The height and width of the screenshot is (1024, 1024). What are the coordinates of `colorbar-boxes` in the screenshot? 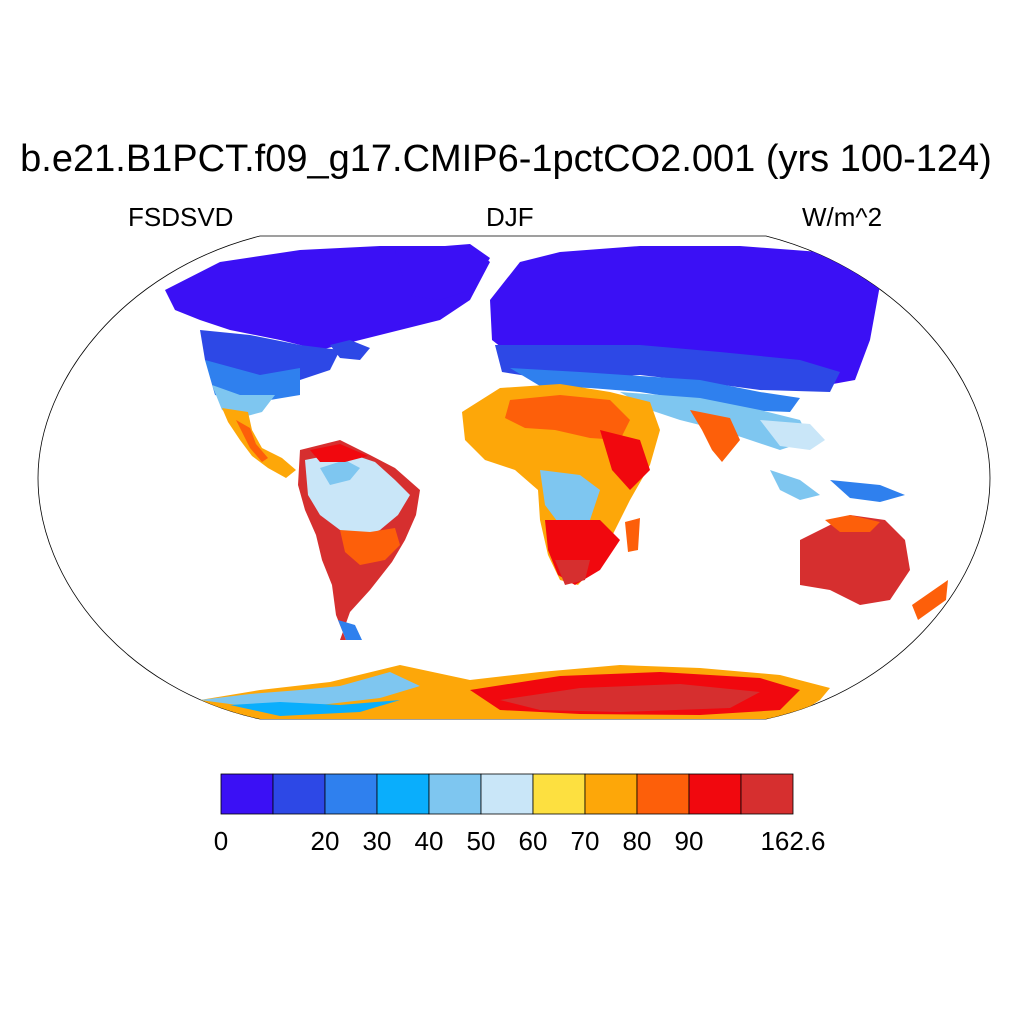 It's located at (507, 794).